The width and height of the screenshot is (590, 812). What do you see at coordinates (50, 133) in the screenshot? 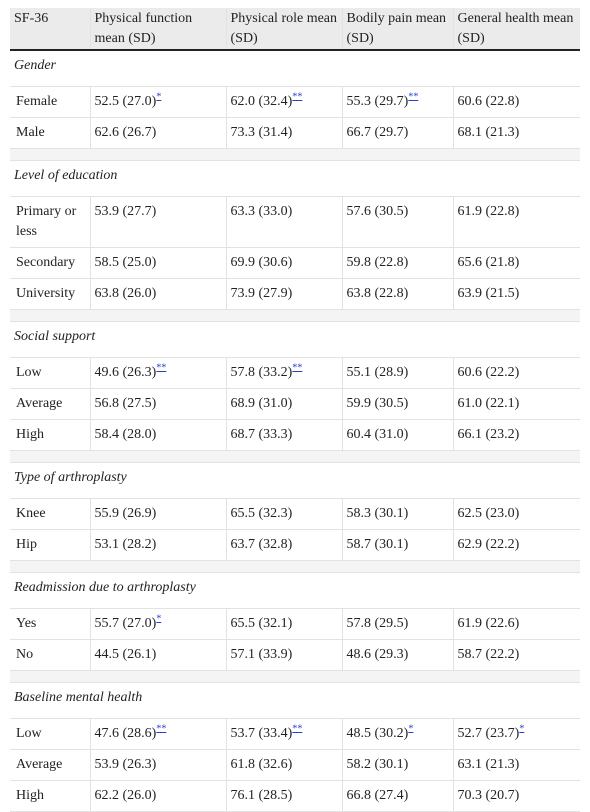
I see `row-label: Male` at bounding box center [50, 133].